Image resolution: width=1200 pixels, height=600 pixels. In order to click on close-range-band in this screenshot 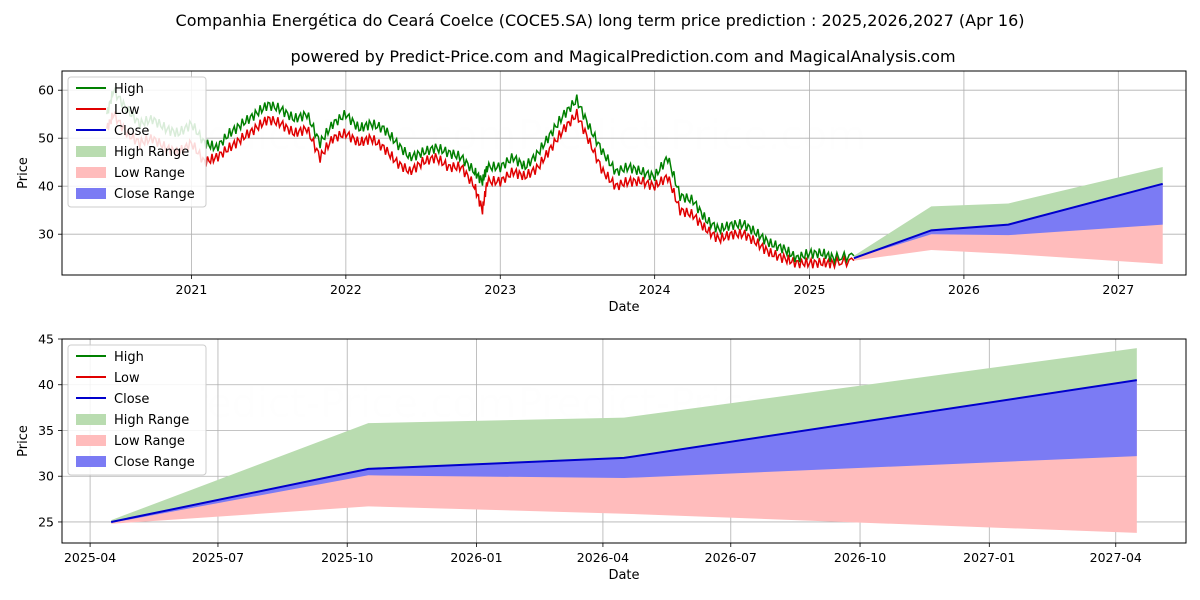, I will do `click(1008, 221)`.